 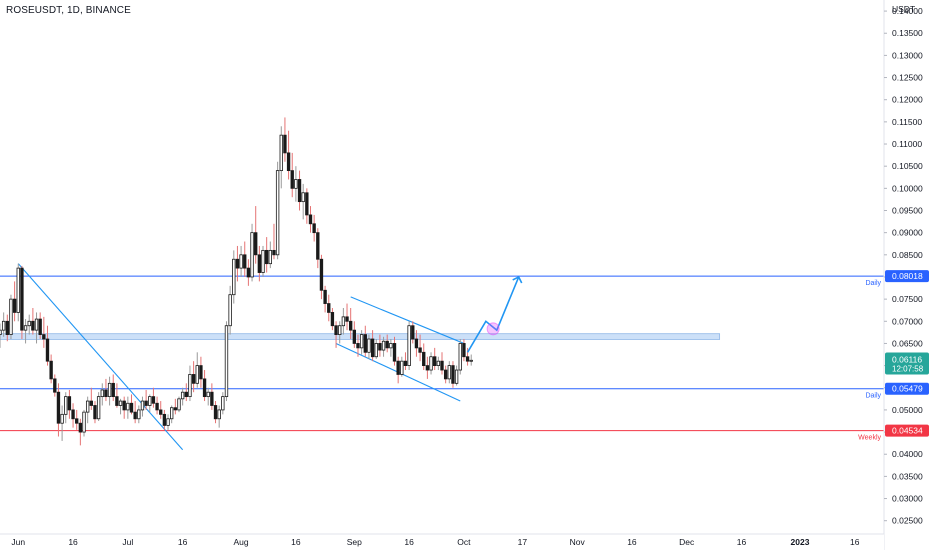 What do you see at coordinates (907, 388) in the screenshot?
I see `level-price-badge` at bounding box center [907, 388].